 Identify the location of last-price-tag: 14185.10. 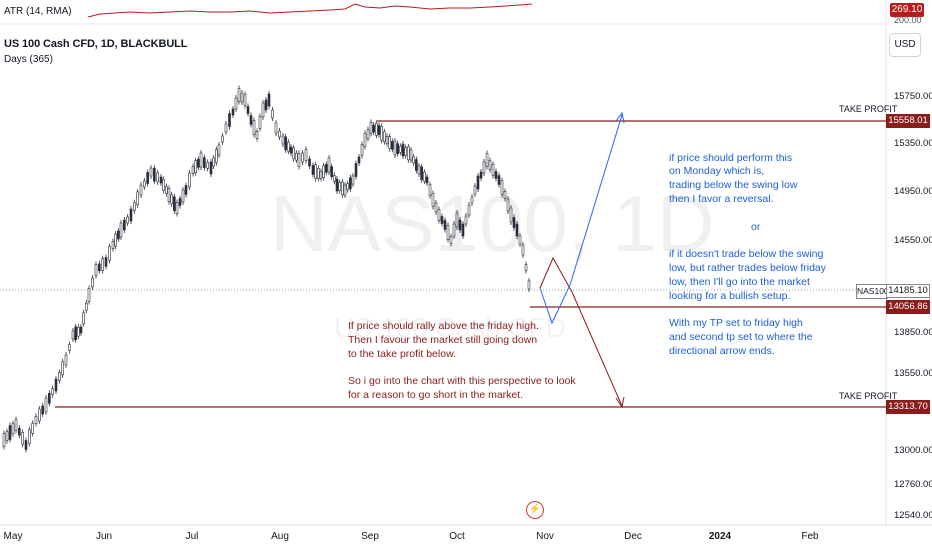
(908, 291).